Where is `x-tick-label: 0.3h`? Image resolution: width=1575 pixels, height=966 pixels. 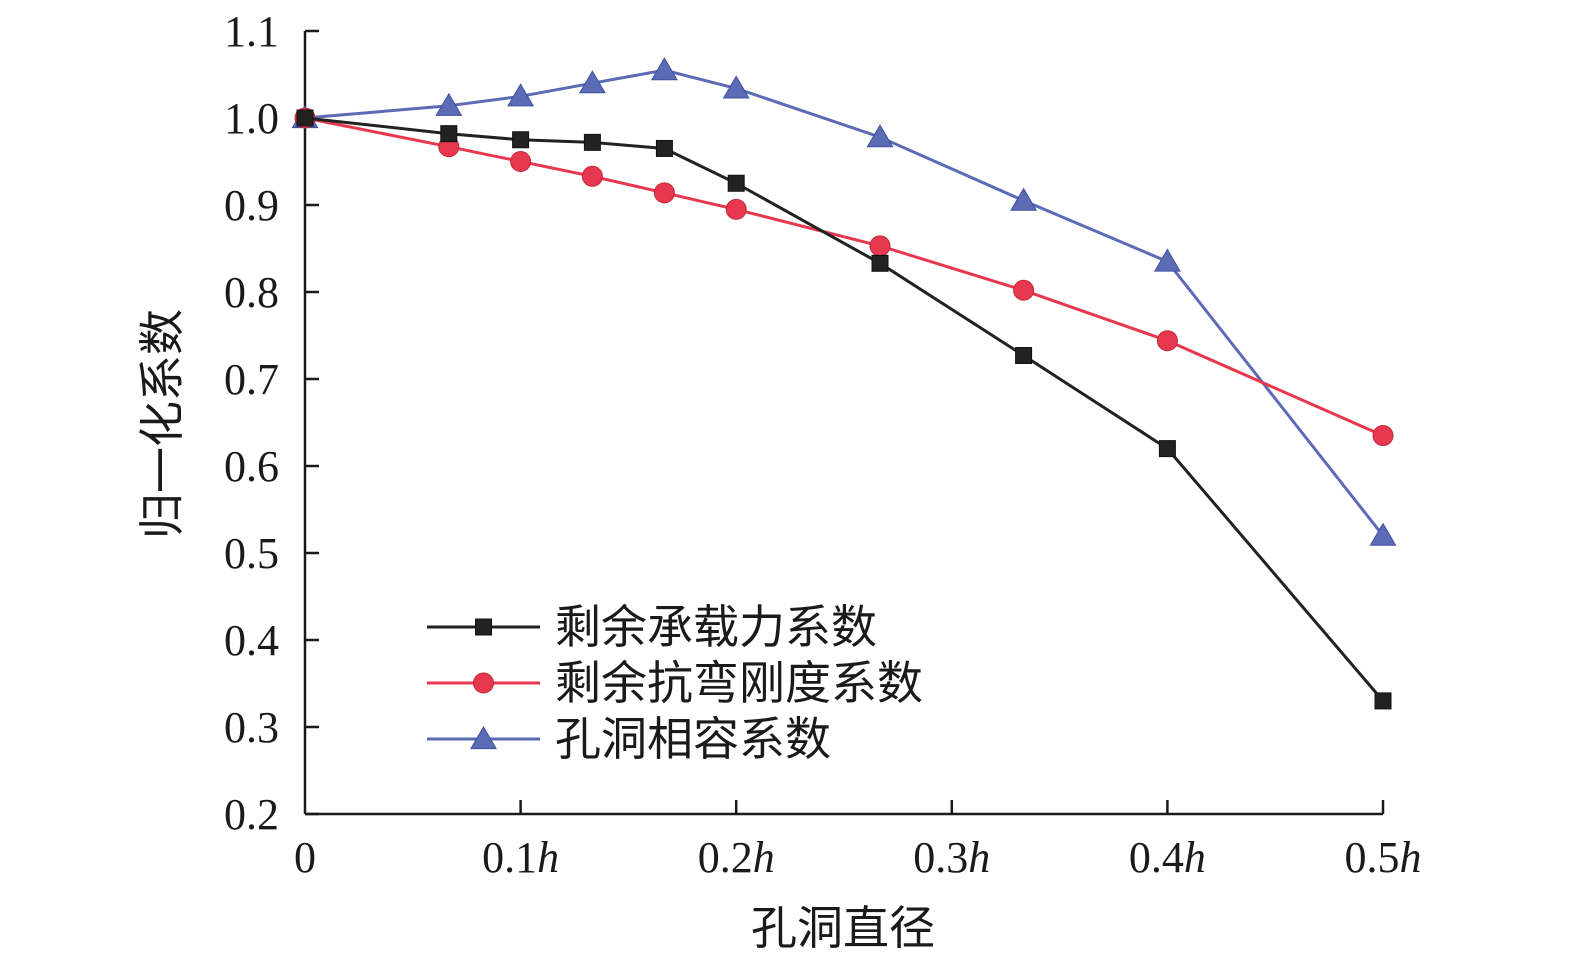
x-tick-label: 0.3h is located at coordinates (951, 857).